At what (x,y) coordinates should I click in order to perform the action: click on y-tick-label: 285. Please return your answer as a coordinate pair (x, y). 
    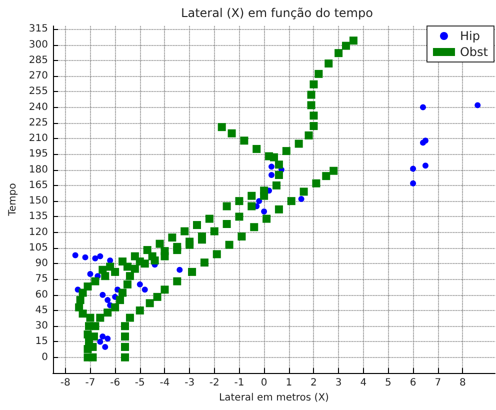
    Looking at the image, I should click on (38, 60).